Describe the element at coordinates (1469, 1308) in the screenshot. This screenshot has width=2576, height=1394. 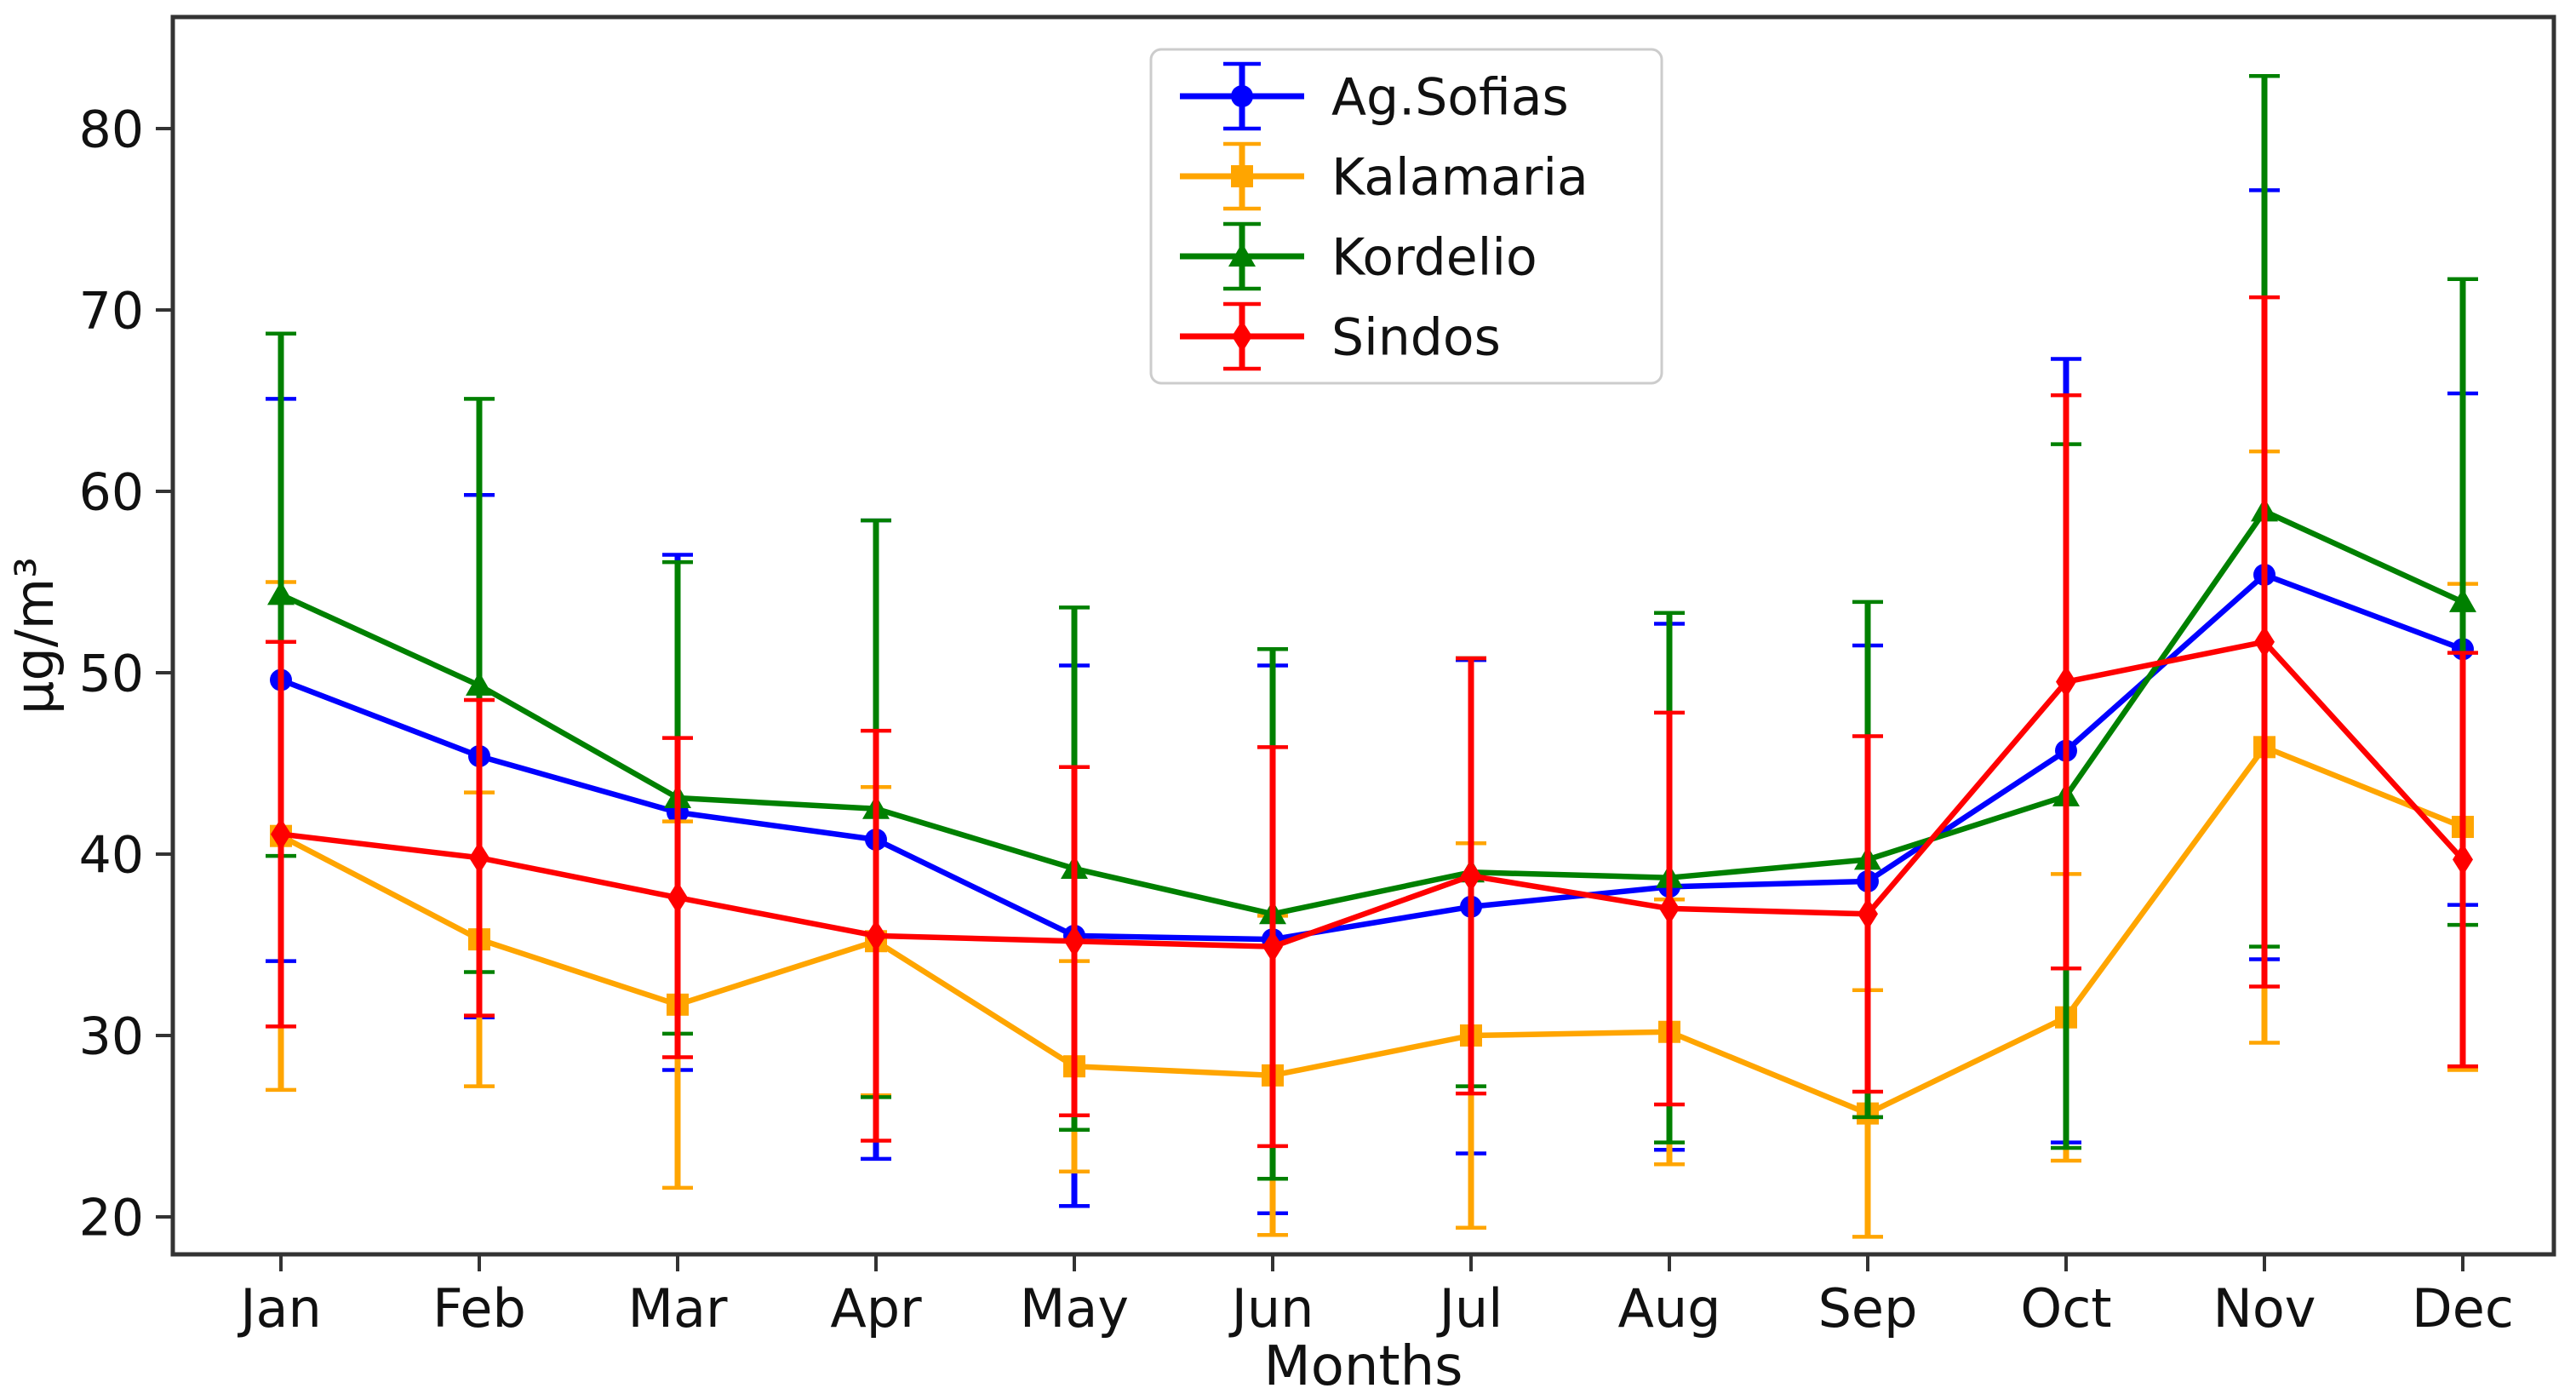
I see `x-tick-label: Jul` at that location.